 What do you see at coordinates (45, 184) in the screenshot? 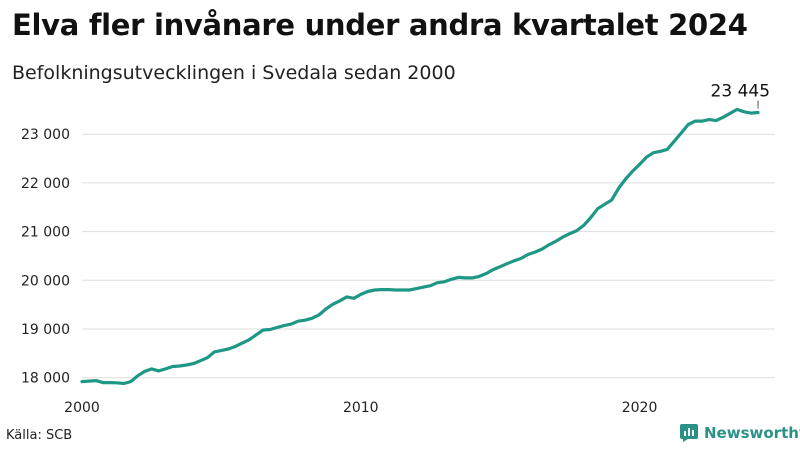
I see `y-tick-label: 22 000` at bounding box center [45, 184].